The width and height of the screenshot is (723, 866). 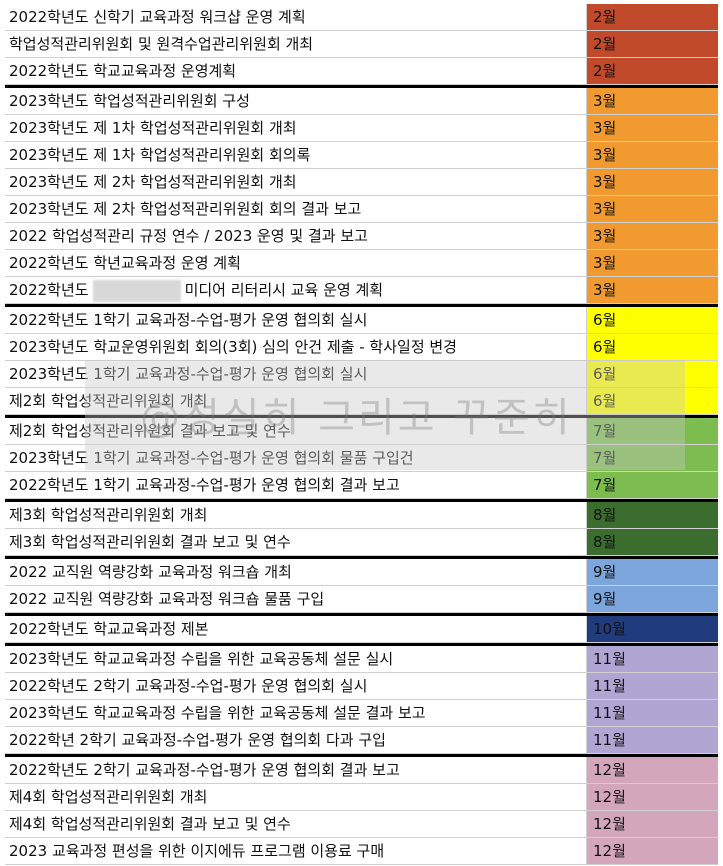 What do you see at coordinates (296, 44) in the screenshot?
I see `item-cell: 학업성적관리위원회 및 원격수업관리위원회 개최` at bounding box center [296, 44].